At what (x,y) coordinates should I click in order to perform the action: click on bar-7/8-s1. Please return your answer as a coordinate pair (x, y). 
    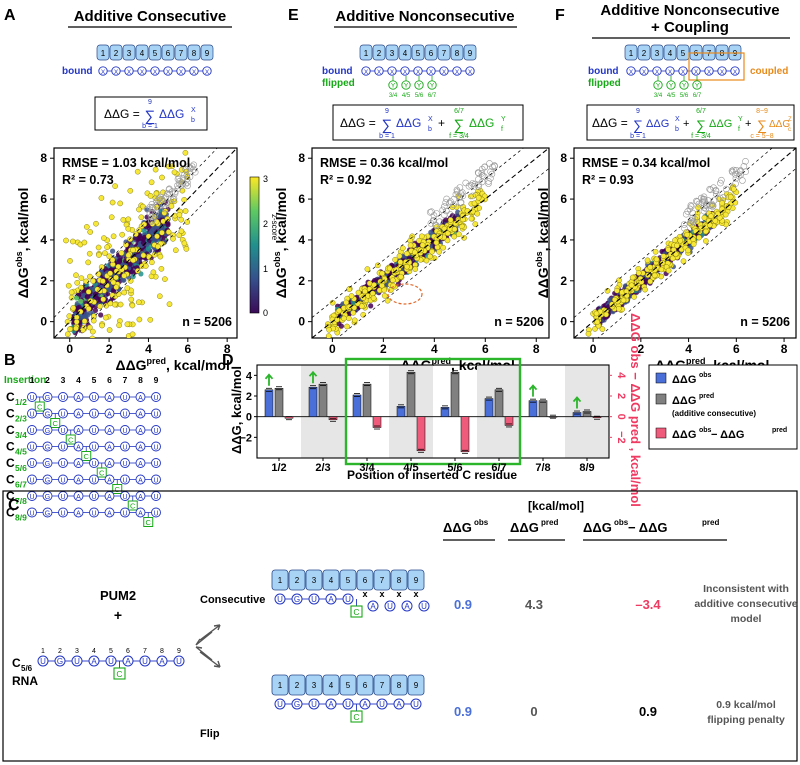
    Looking at the image, I should click on (543, 408).